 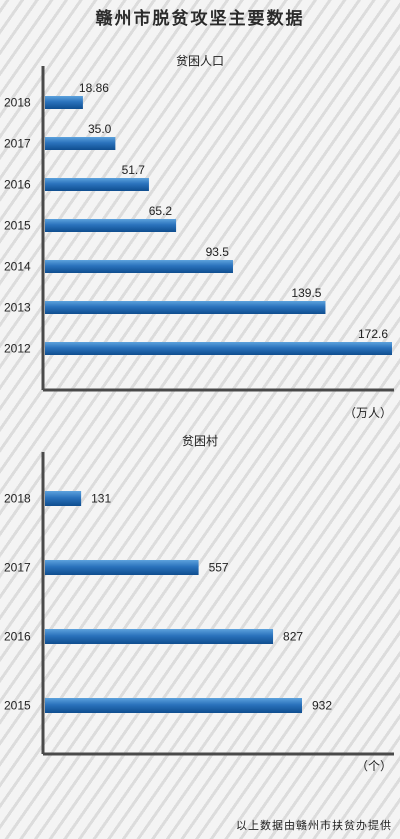 I want to click on value-label-2012: 172.6, so click(x=373, y=334).